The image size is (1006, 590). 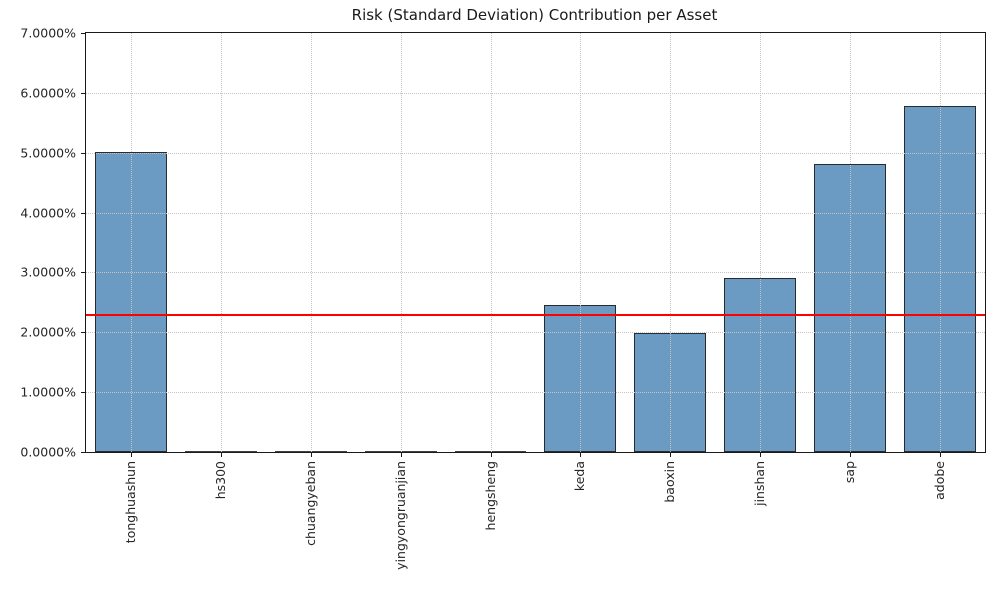 I want to click on y-tick-label: 5.0000%, so click(x=48, y=153).